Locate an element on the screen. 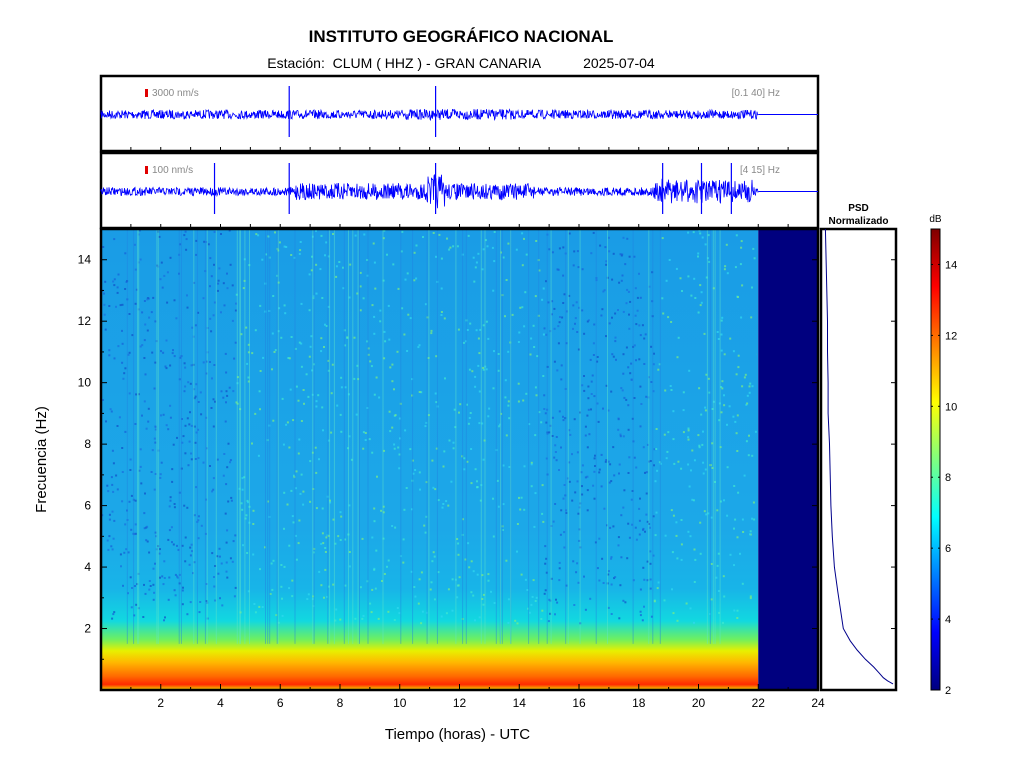  psd-frame is located at coordinates (858, 459).